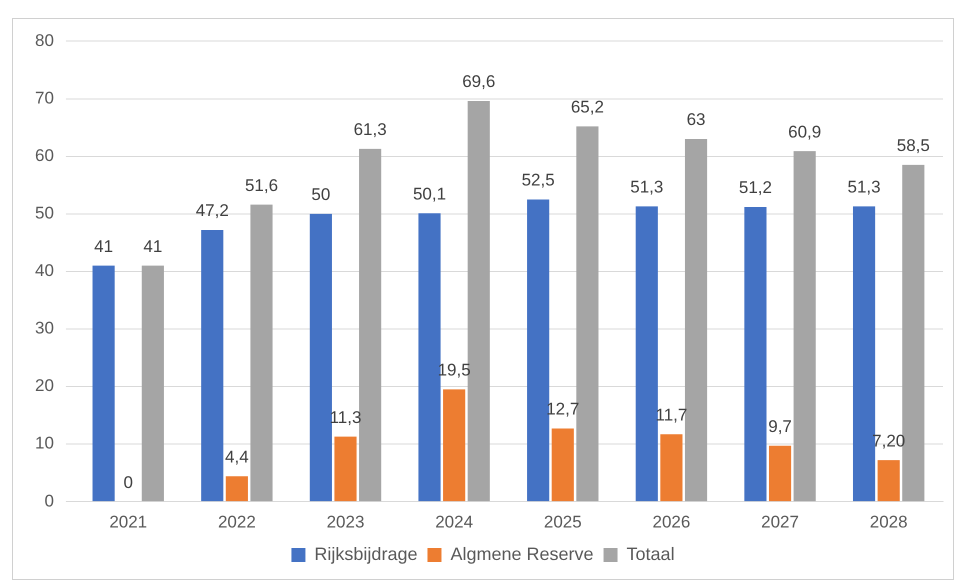 This screenshot has width=957, height=583. I want to click on y-tick-label: 40, so click(44, 270).